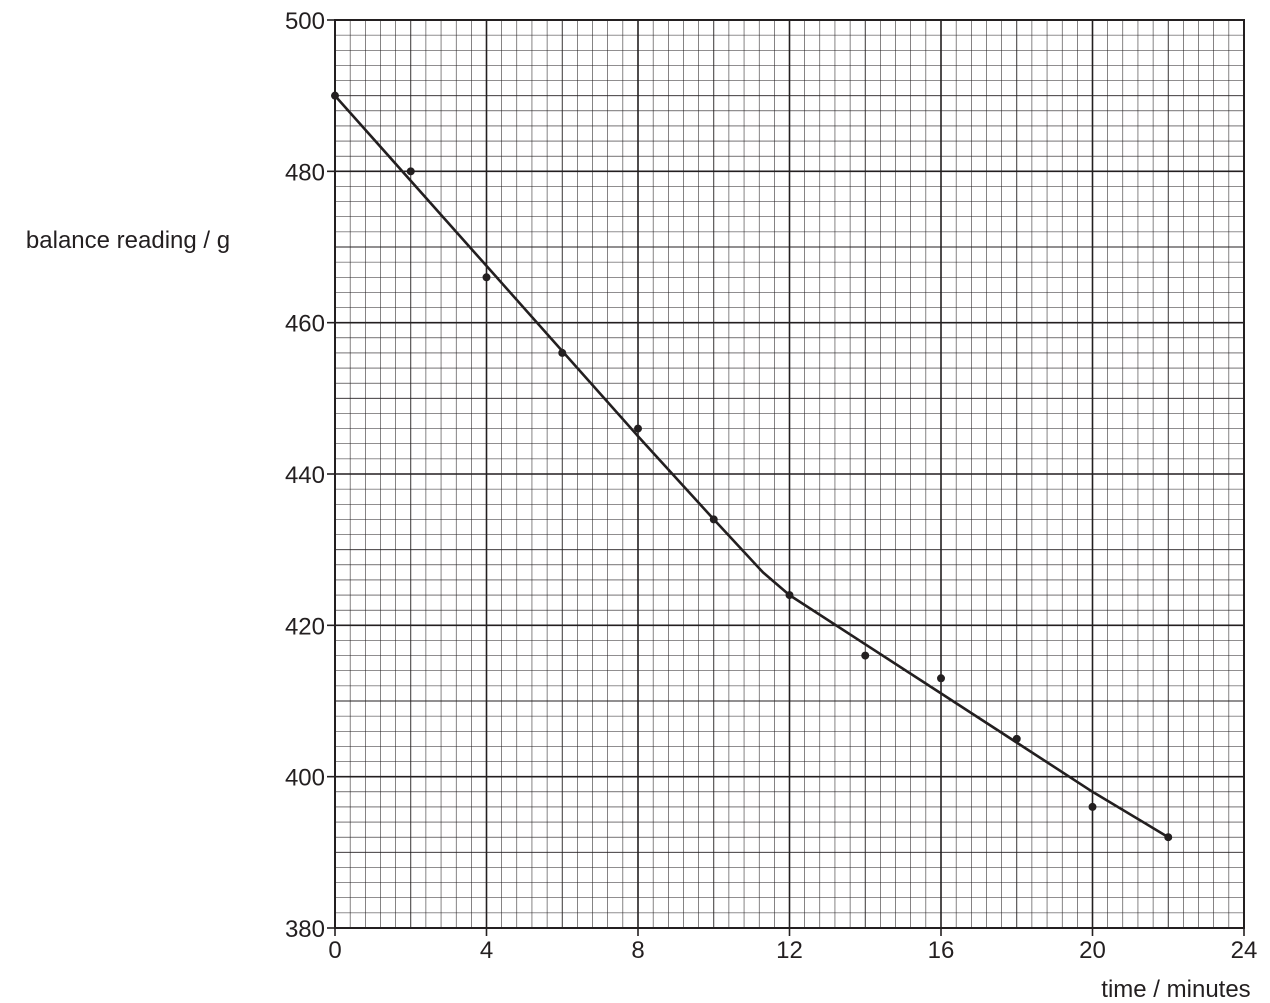  What do you see at coordinates (1175, 989) in the screenshot?
I see `x-axis-label: time / minutes` at bounding box center [1175, 989].